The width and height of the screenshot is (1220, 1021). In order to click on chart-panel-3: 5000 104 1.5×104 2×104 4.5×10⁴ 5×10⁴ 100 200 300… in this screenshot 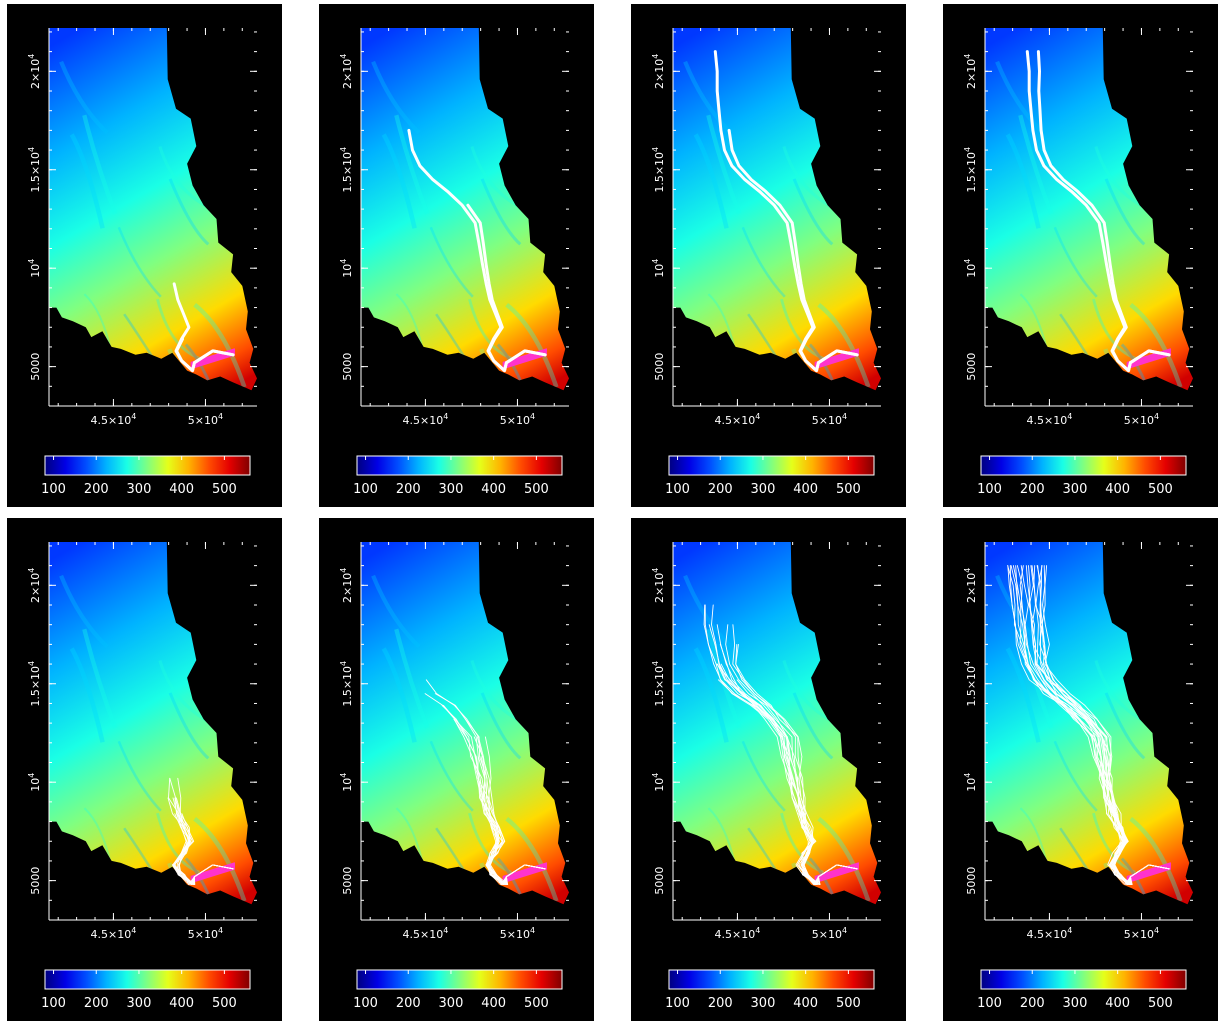, I will do `click(768, 255)`.